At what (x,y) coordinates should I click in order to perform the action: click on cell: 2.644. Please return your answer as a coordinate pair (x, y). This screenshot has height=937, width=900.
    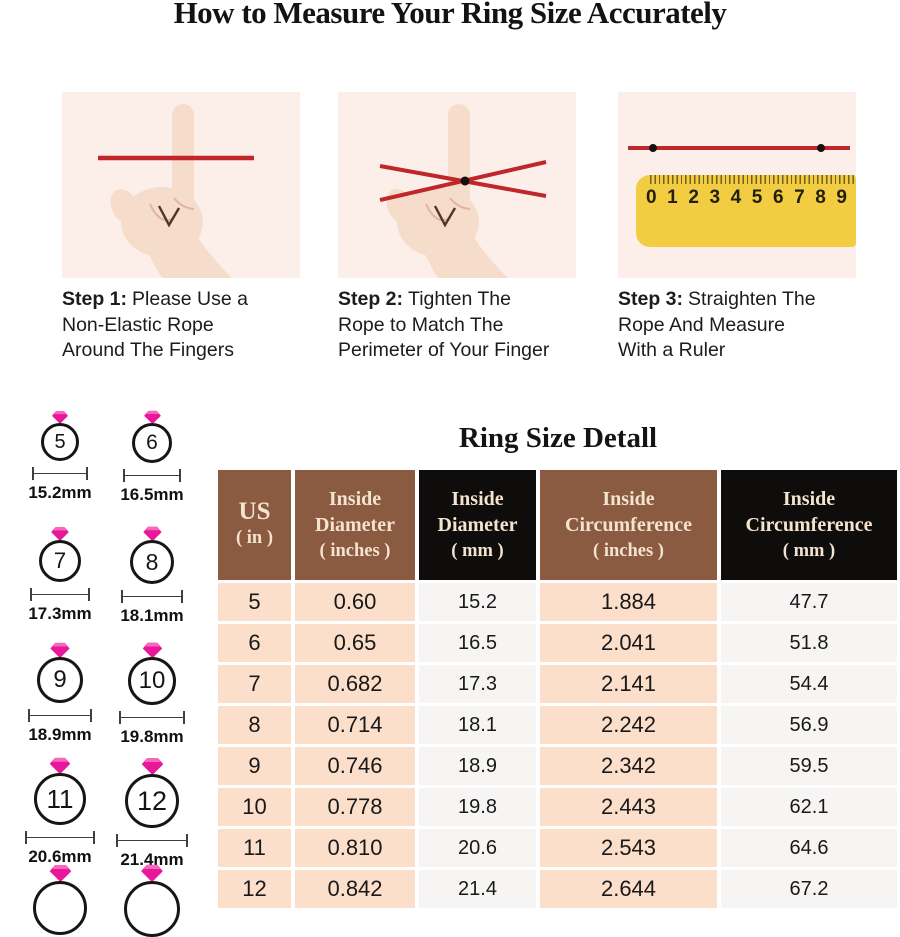
    Looking at the image, I should click on (628, 889).